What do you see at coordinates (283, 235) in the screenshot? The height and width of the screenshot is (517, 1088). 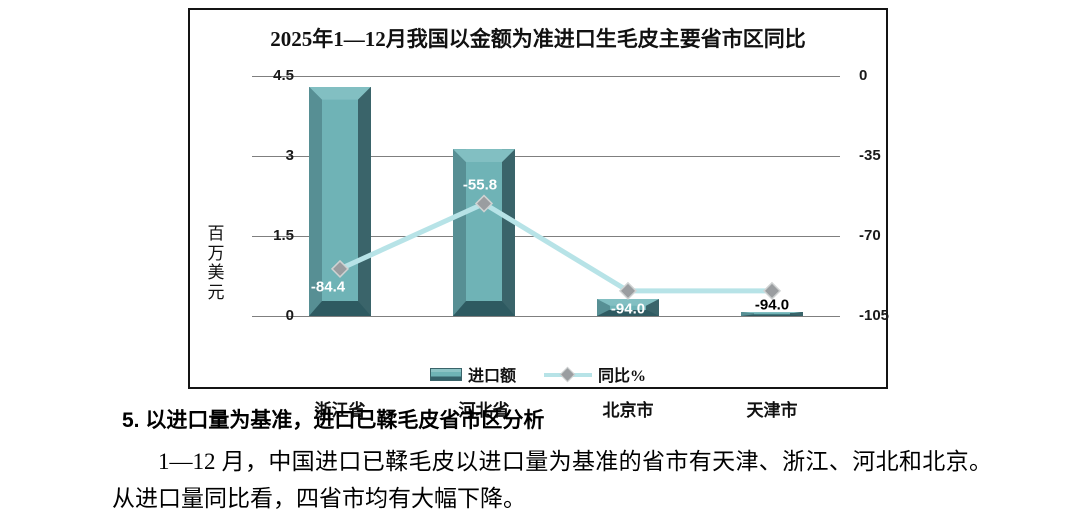 I see `axis-left-tick: 1.5` at bounding box center [283, 235].